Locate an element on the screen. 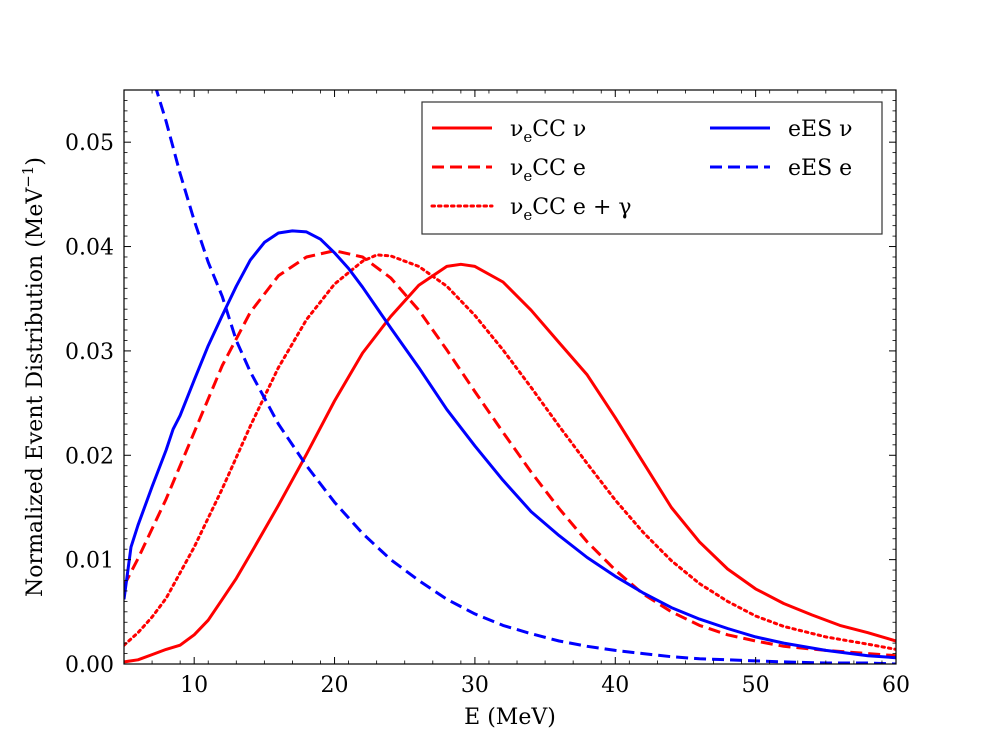 This screenshot has height=747, width=996. legend: νeCC ν νeCC e νeCC e + γ eES ν eES e is located at coordinates (652, 168).